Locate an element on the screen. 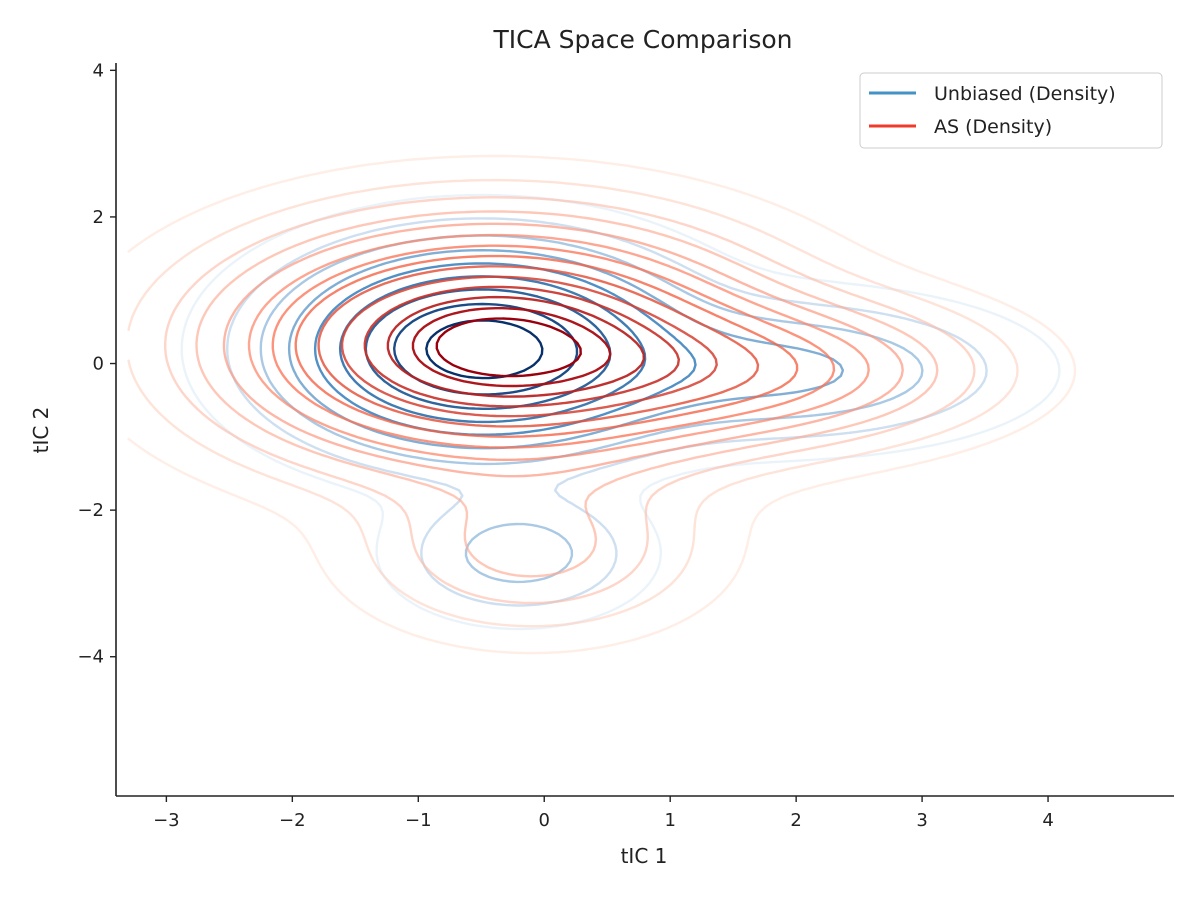 This screenshot has width=1200, height=901. chart-title: TICA Space Comparison is located at coordinates (643, 39).